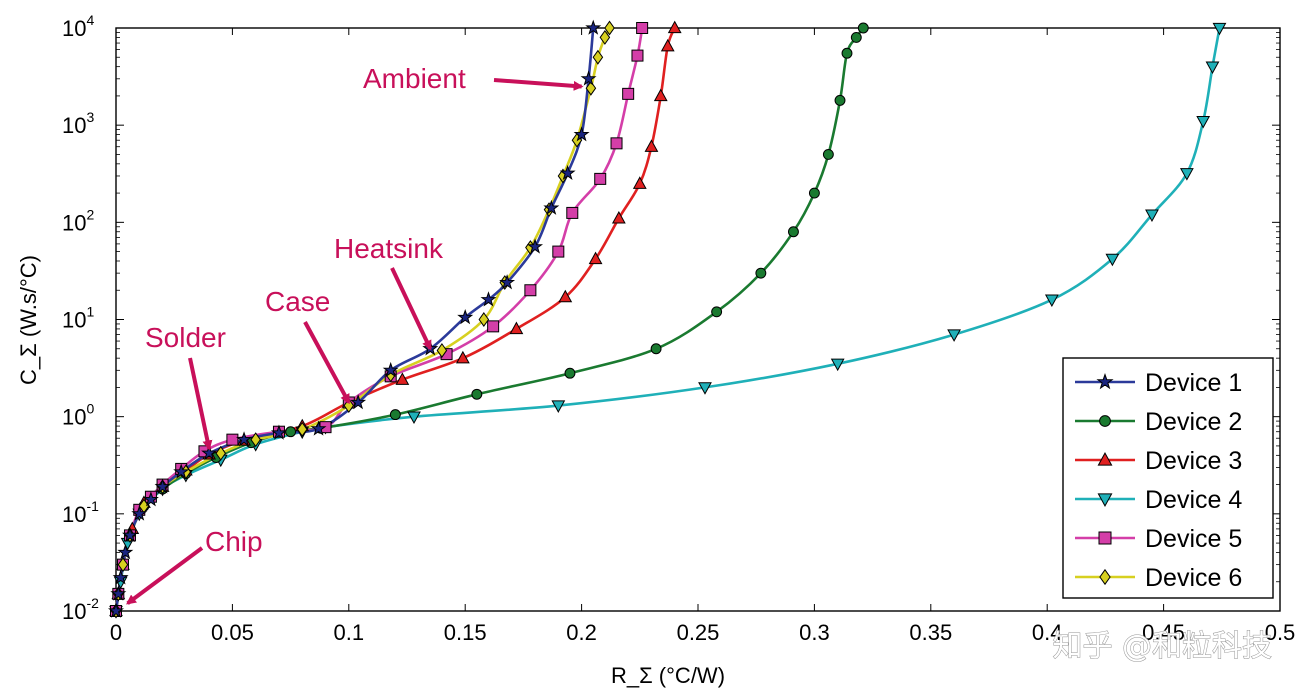 The width and height of the screenshot is (1305, 698). Describe the element at coordinates (185, 337) in the screenshot. I see `annotation-label: Solder` at that location.